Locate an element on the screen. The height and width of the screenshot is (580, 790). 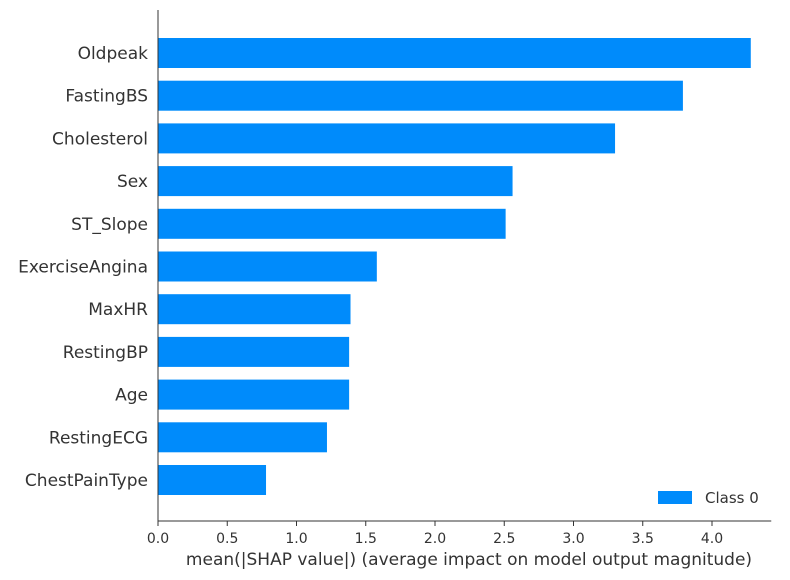
x-tick-label: 0.0 is located at coordinates (158, 539).